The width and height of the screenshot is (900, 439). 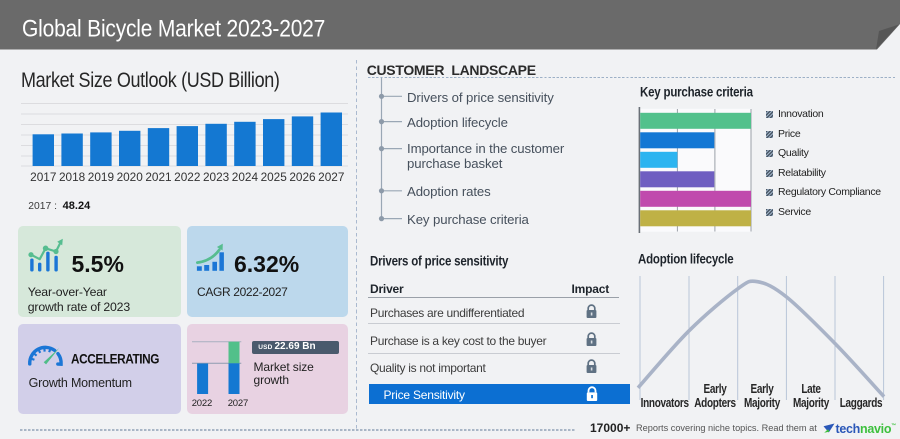 What do you see at coordinates (72, 177) in the screenshot?
I see `svg-text: 2018` at bounding box center [72, 177].